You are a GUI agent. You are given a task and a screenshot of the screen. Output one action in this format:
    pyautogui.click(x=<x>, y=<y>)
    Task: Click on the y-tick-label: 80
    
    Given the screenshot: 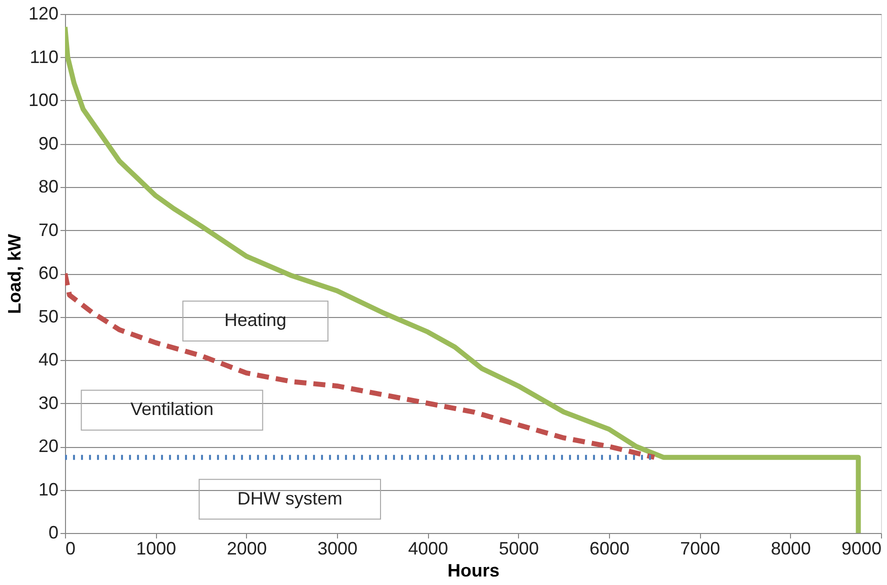 What is the action you would take?
    pyautogui.click(x=48, y=186)
    